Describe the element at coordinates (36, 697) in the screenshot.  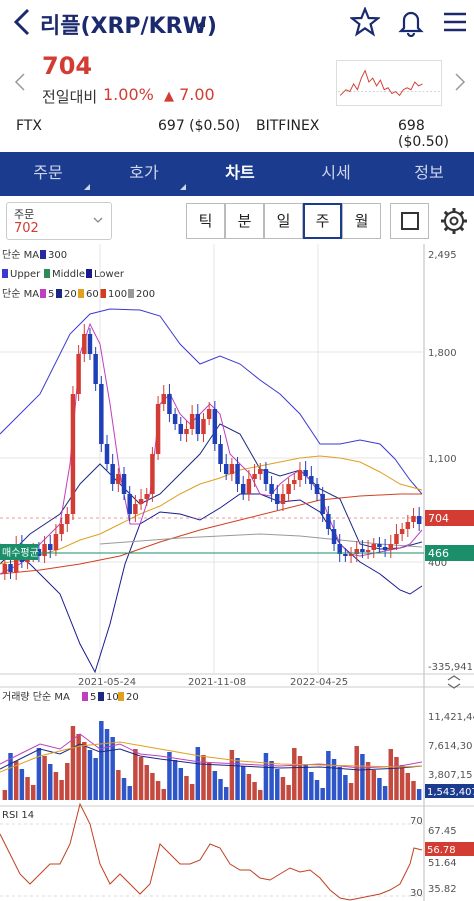
I see `volume-legend-prefix: 거래량 단순 MA` at that location.